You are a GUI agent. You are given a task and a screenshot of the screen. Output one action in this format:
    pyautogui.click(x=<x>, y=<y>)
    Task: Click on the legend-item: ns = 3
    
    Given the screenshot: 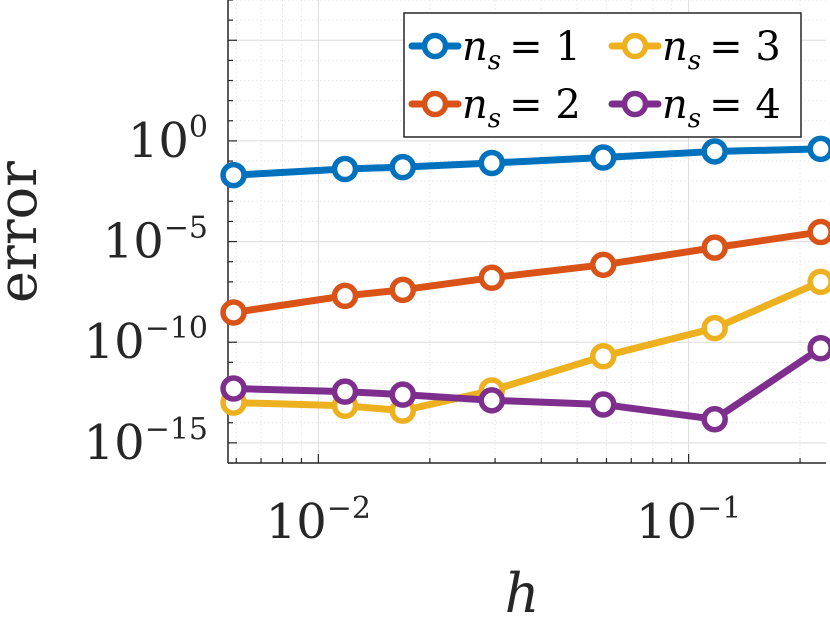 What is the action you would take?
    pyautogui.click(x=694, y=50)
    